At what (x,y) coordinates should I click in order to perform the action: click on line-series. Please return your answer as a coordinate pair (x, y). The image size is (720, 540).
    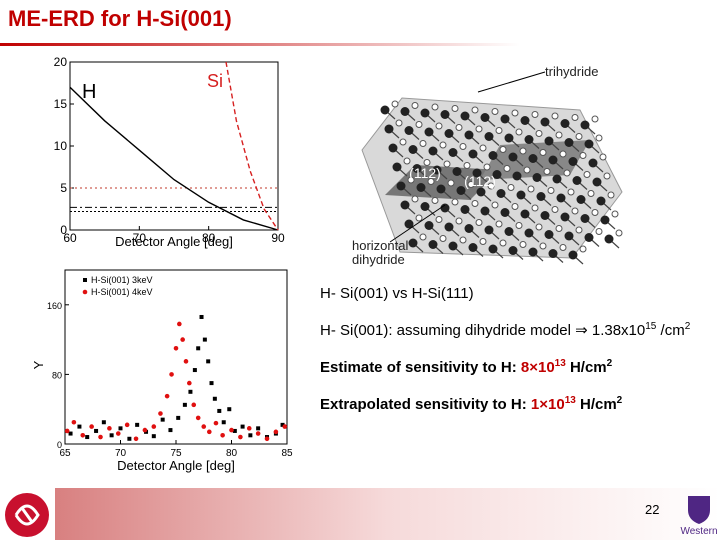
    Looking at the image, I should click on (252, 146).